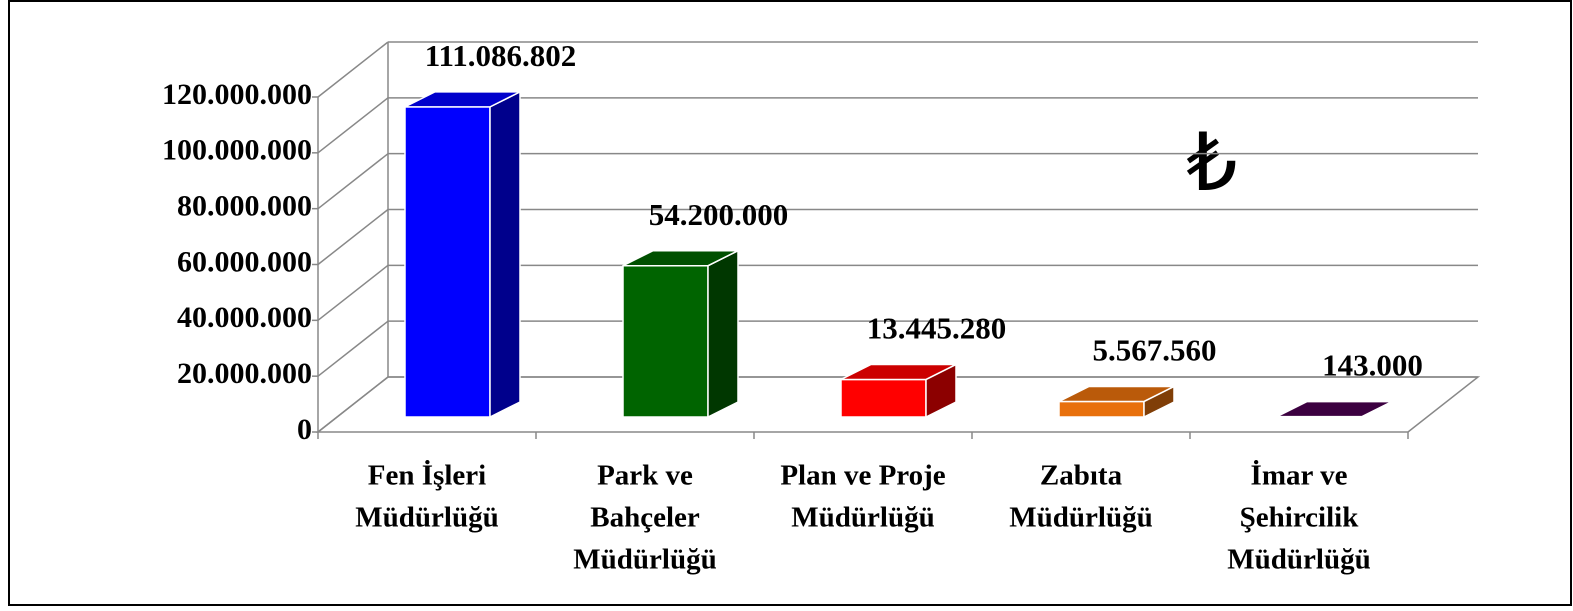 This screenshot has width=1573, height=611. Describe the element at coordinates (1299, 475) in the screenshot. I see `x-tick-label: İmar ve` at that location.